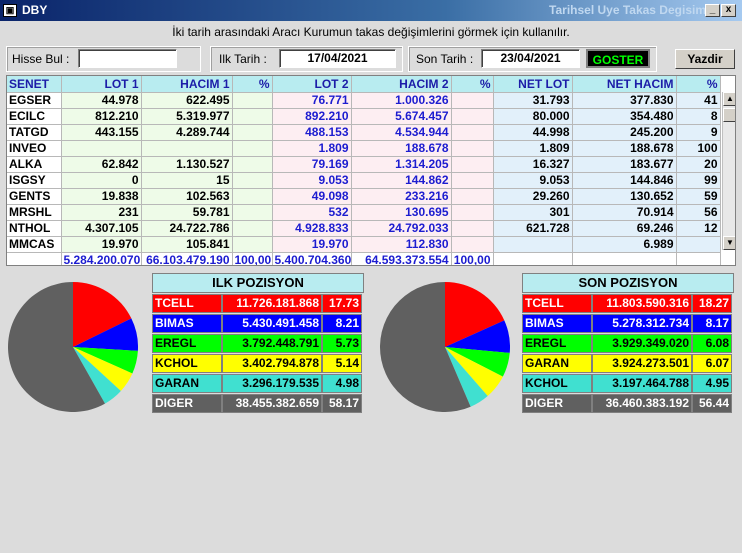 The width and height of the screenshot is (742, 553). I want to click on column-header: LOT 2, so click(312, 84).